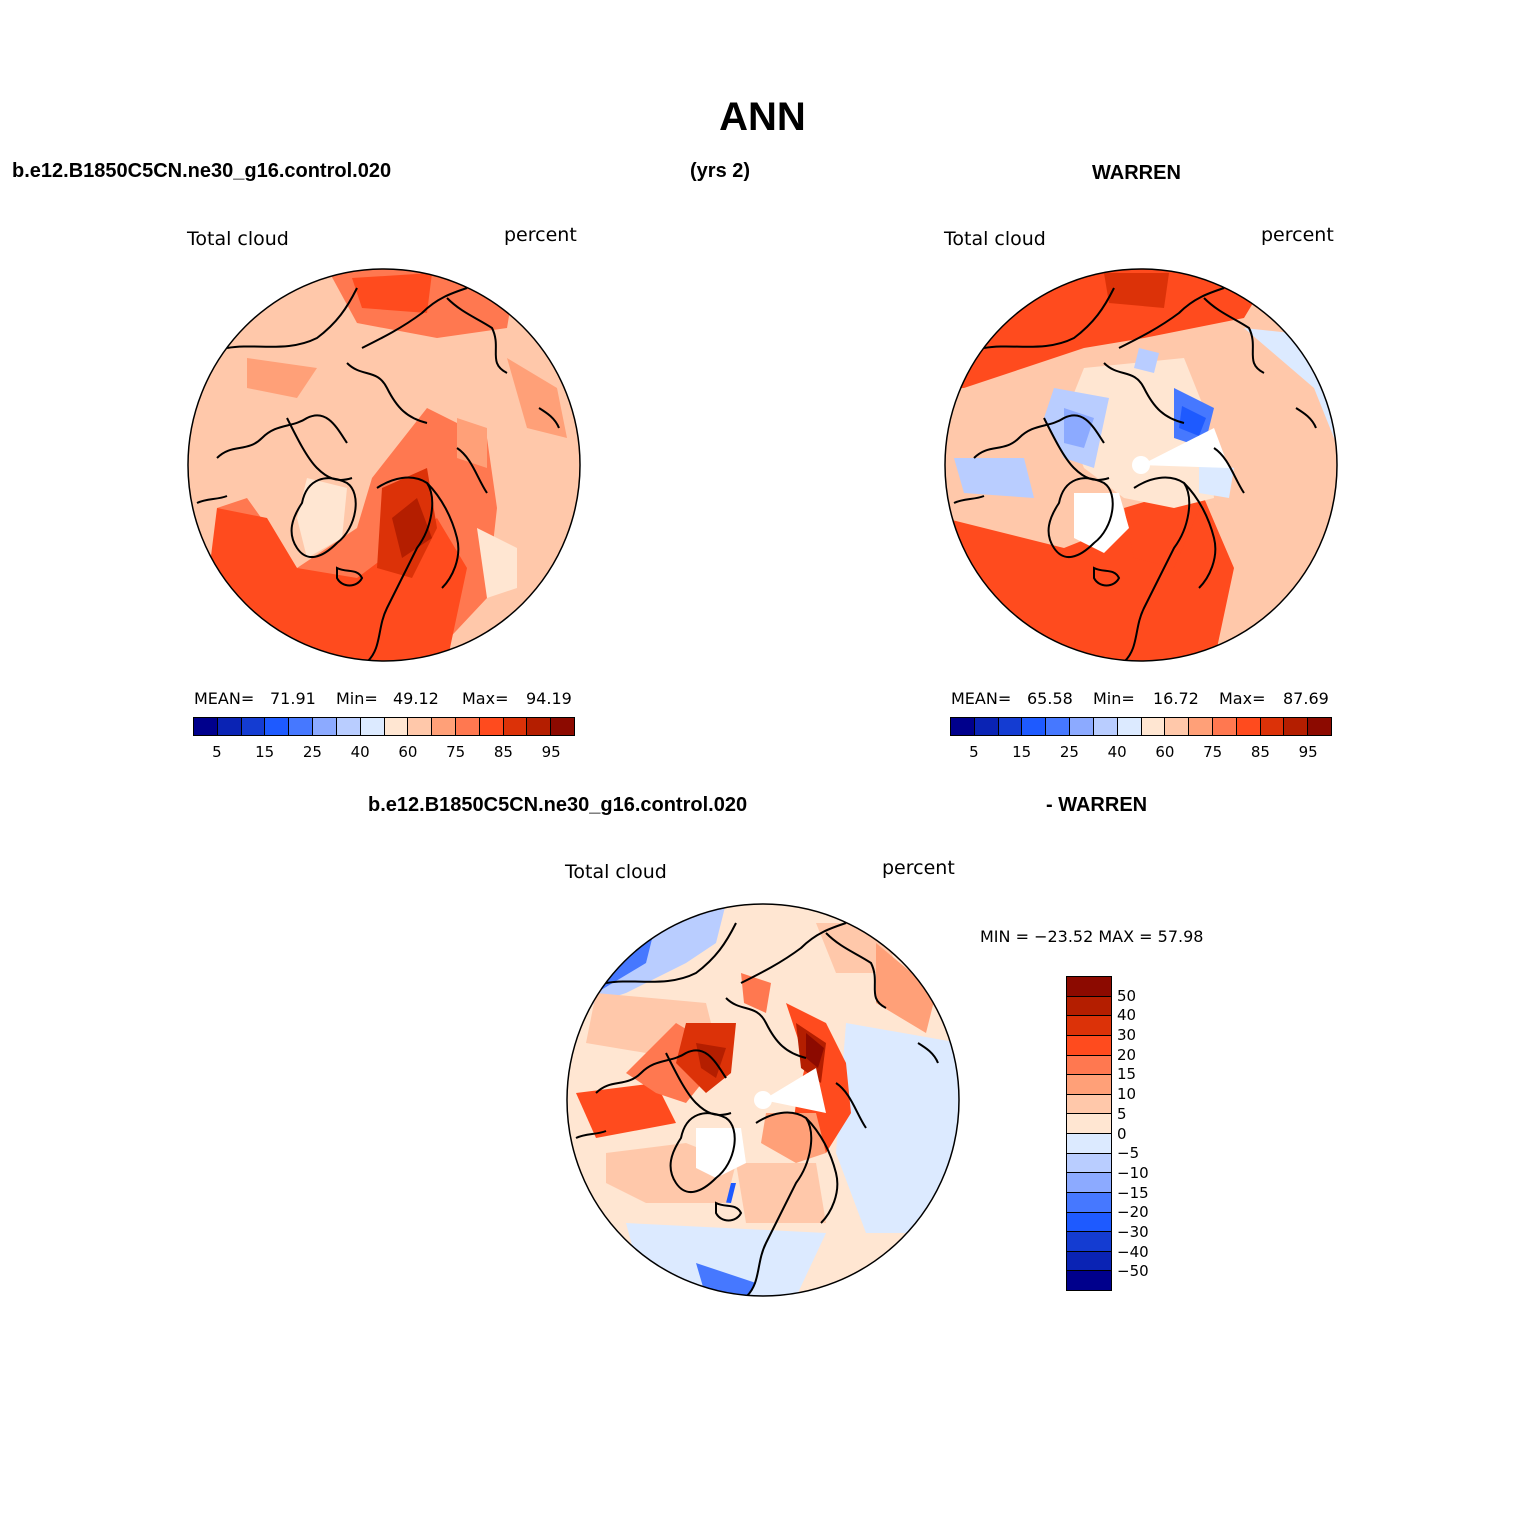 The width and height of the screenshot is (1525, 1525). I want to click on obs-max-label: Max=, so click(1242, 698).